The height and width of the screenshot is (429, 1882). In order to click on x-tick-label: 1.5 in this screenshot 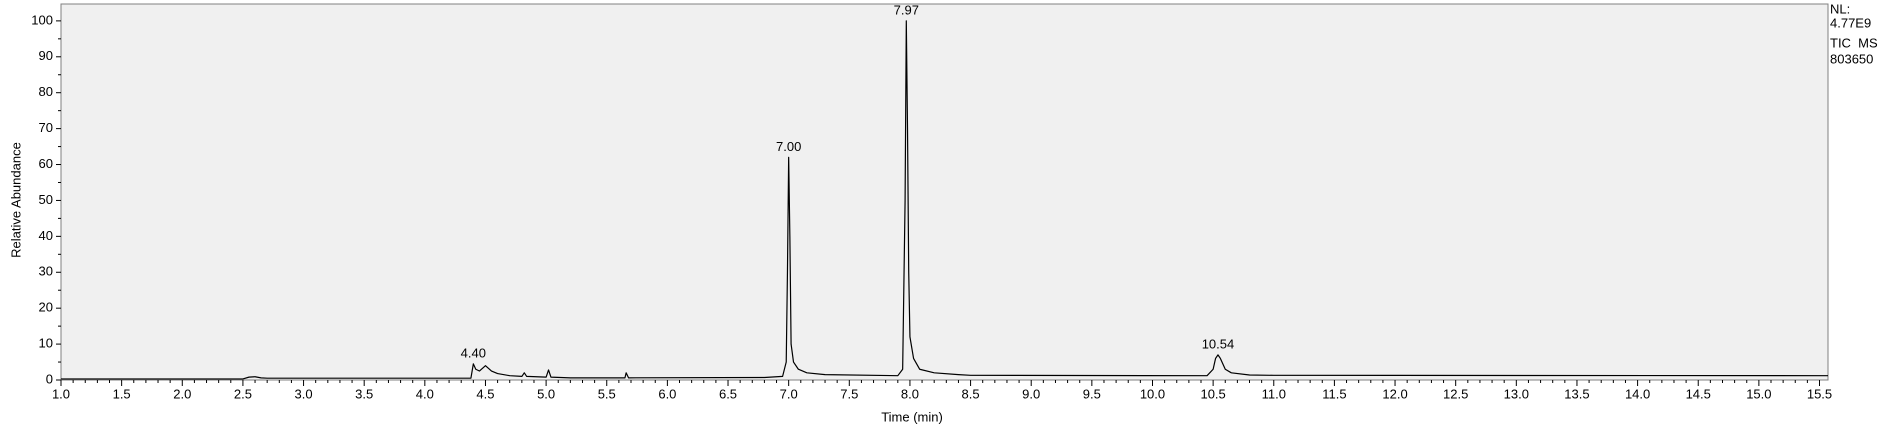, I will do `click(122, 393)`.